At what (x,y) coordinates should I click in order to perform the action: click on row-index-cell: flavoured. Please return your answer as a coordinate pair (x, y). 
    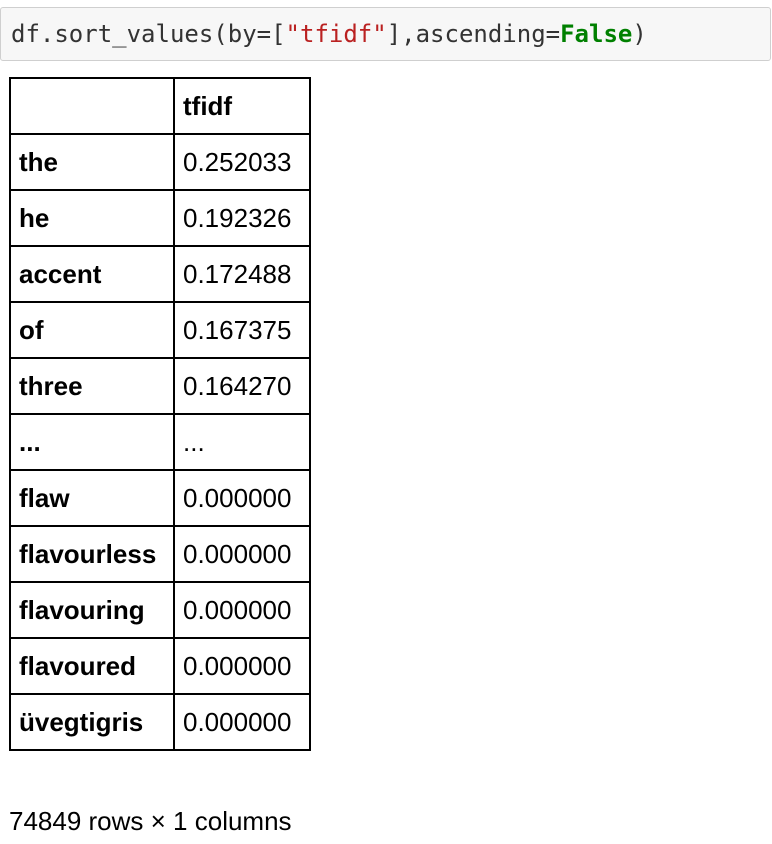
    Looking at the image, I should click on (92, 666).